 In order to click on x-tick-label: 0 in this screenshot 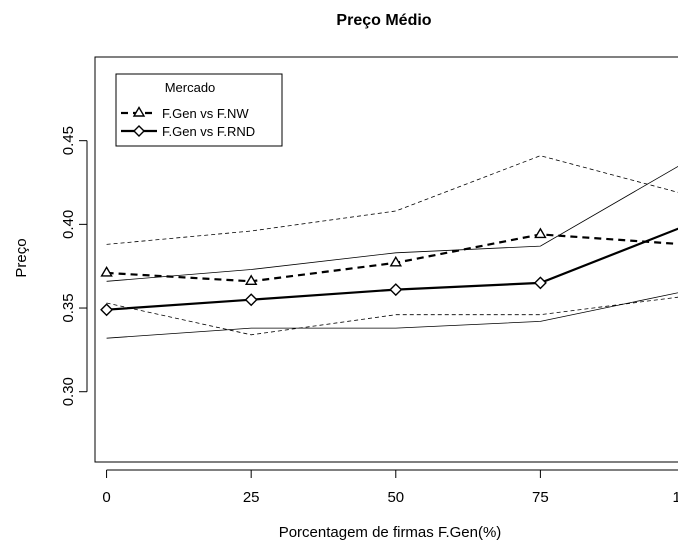, I will do `click(106, 497)`.